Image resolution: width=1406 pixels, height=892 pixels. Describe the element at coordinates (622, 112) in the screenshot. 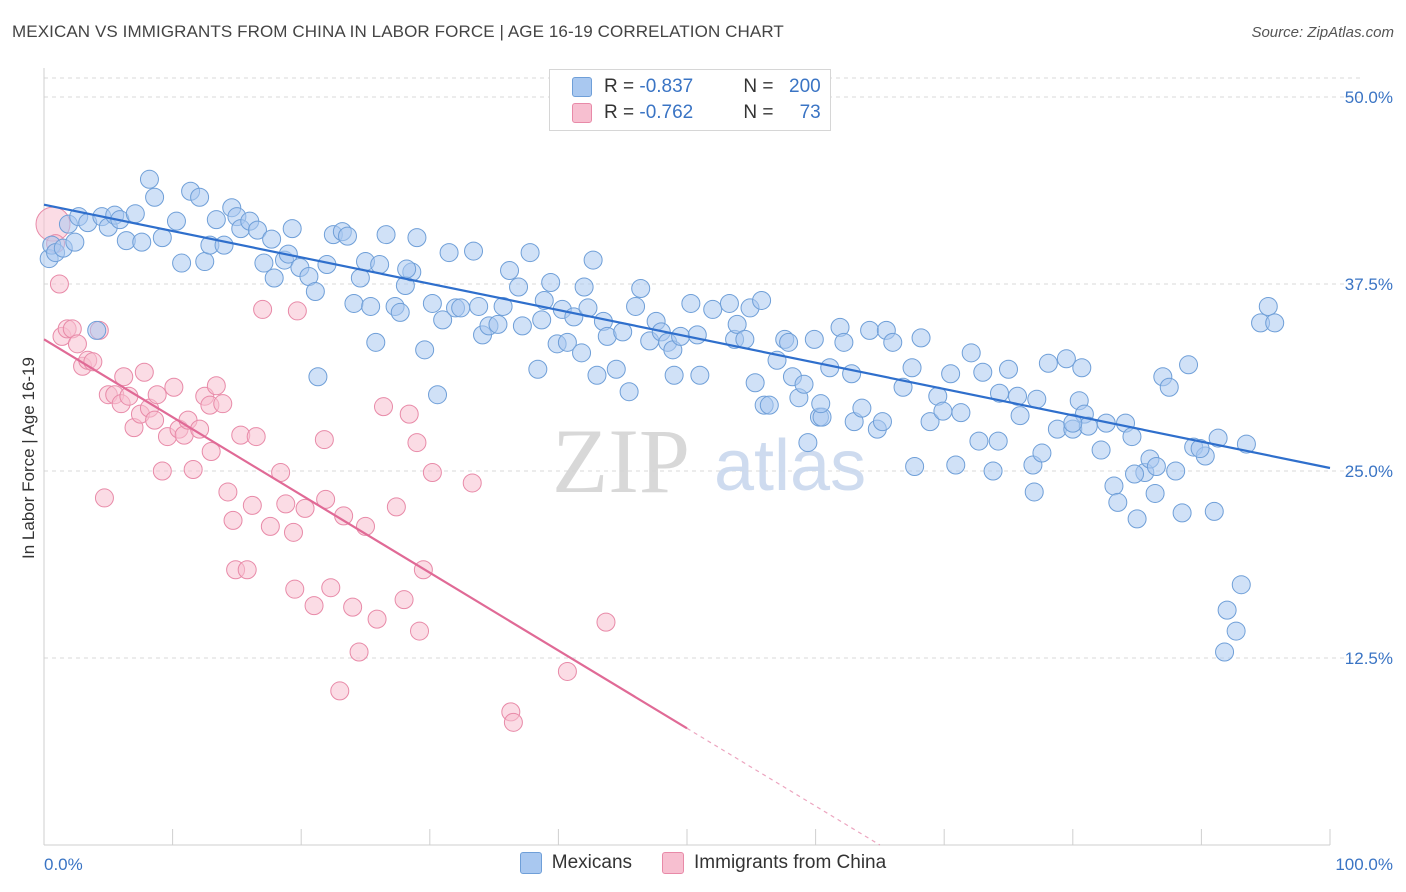

I see `legend-r-label: R =` at that location.